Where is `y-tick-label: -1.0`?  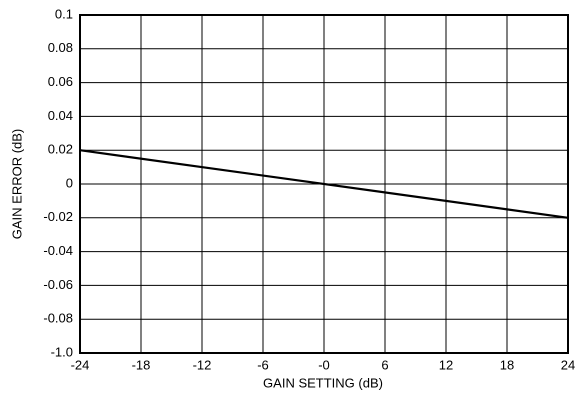
y-tick-label: -1.0 is located at coordinates (62, 351).